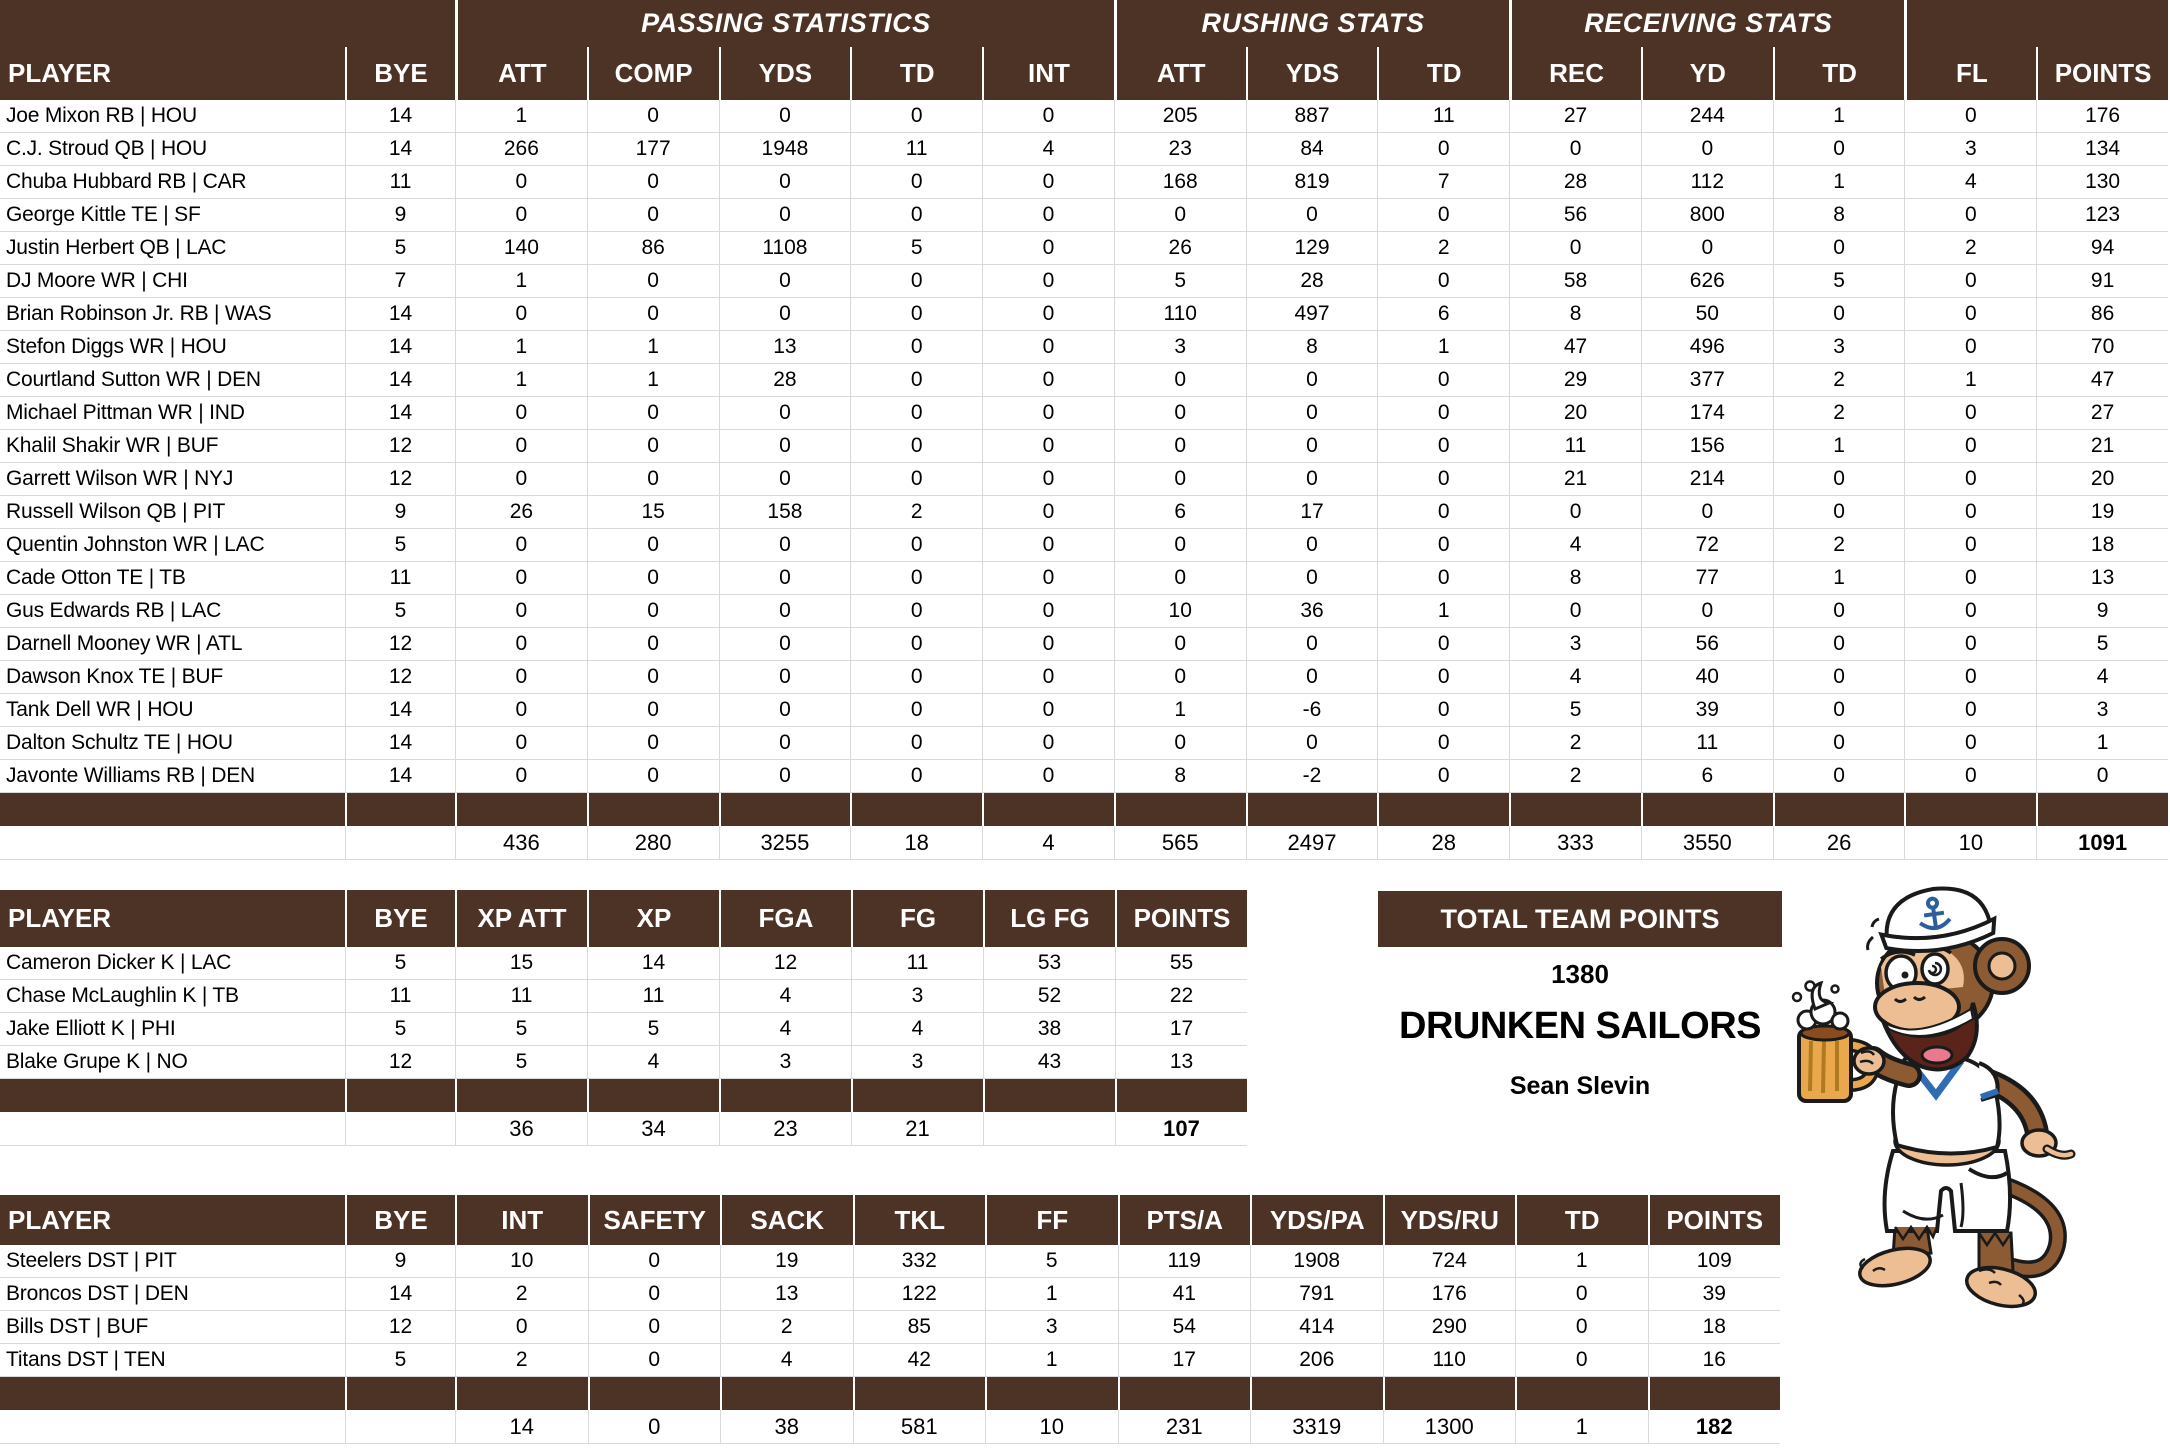 The image size is (2170, 1455). Describe the element at coordinates (1183, 1220) in the screenshot. I see `column-header-pts-a: PTS/A` at that location.